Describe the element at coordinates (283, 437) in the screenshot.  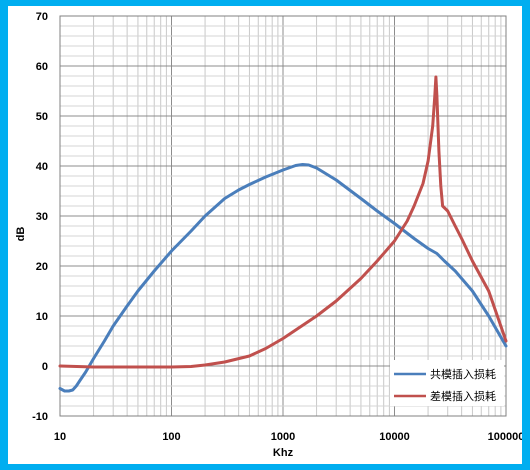
I see `x-tick-label: 1000` at that location.